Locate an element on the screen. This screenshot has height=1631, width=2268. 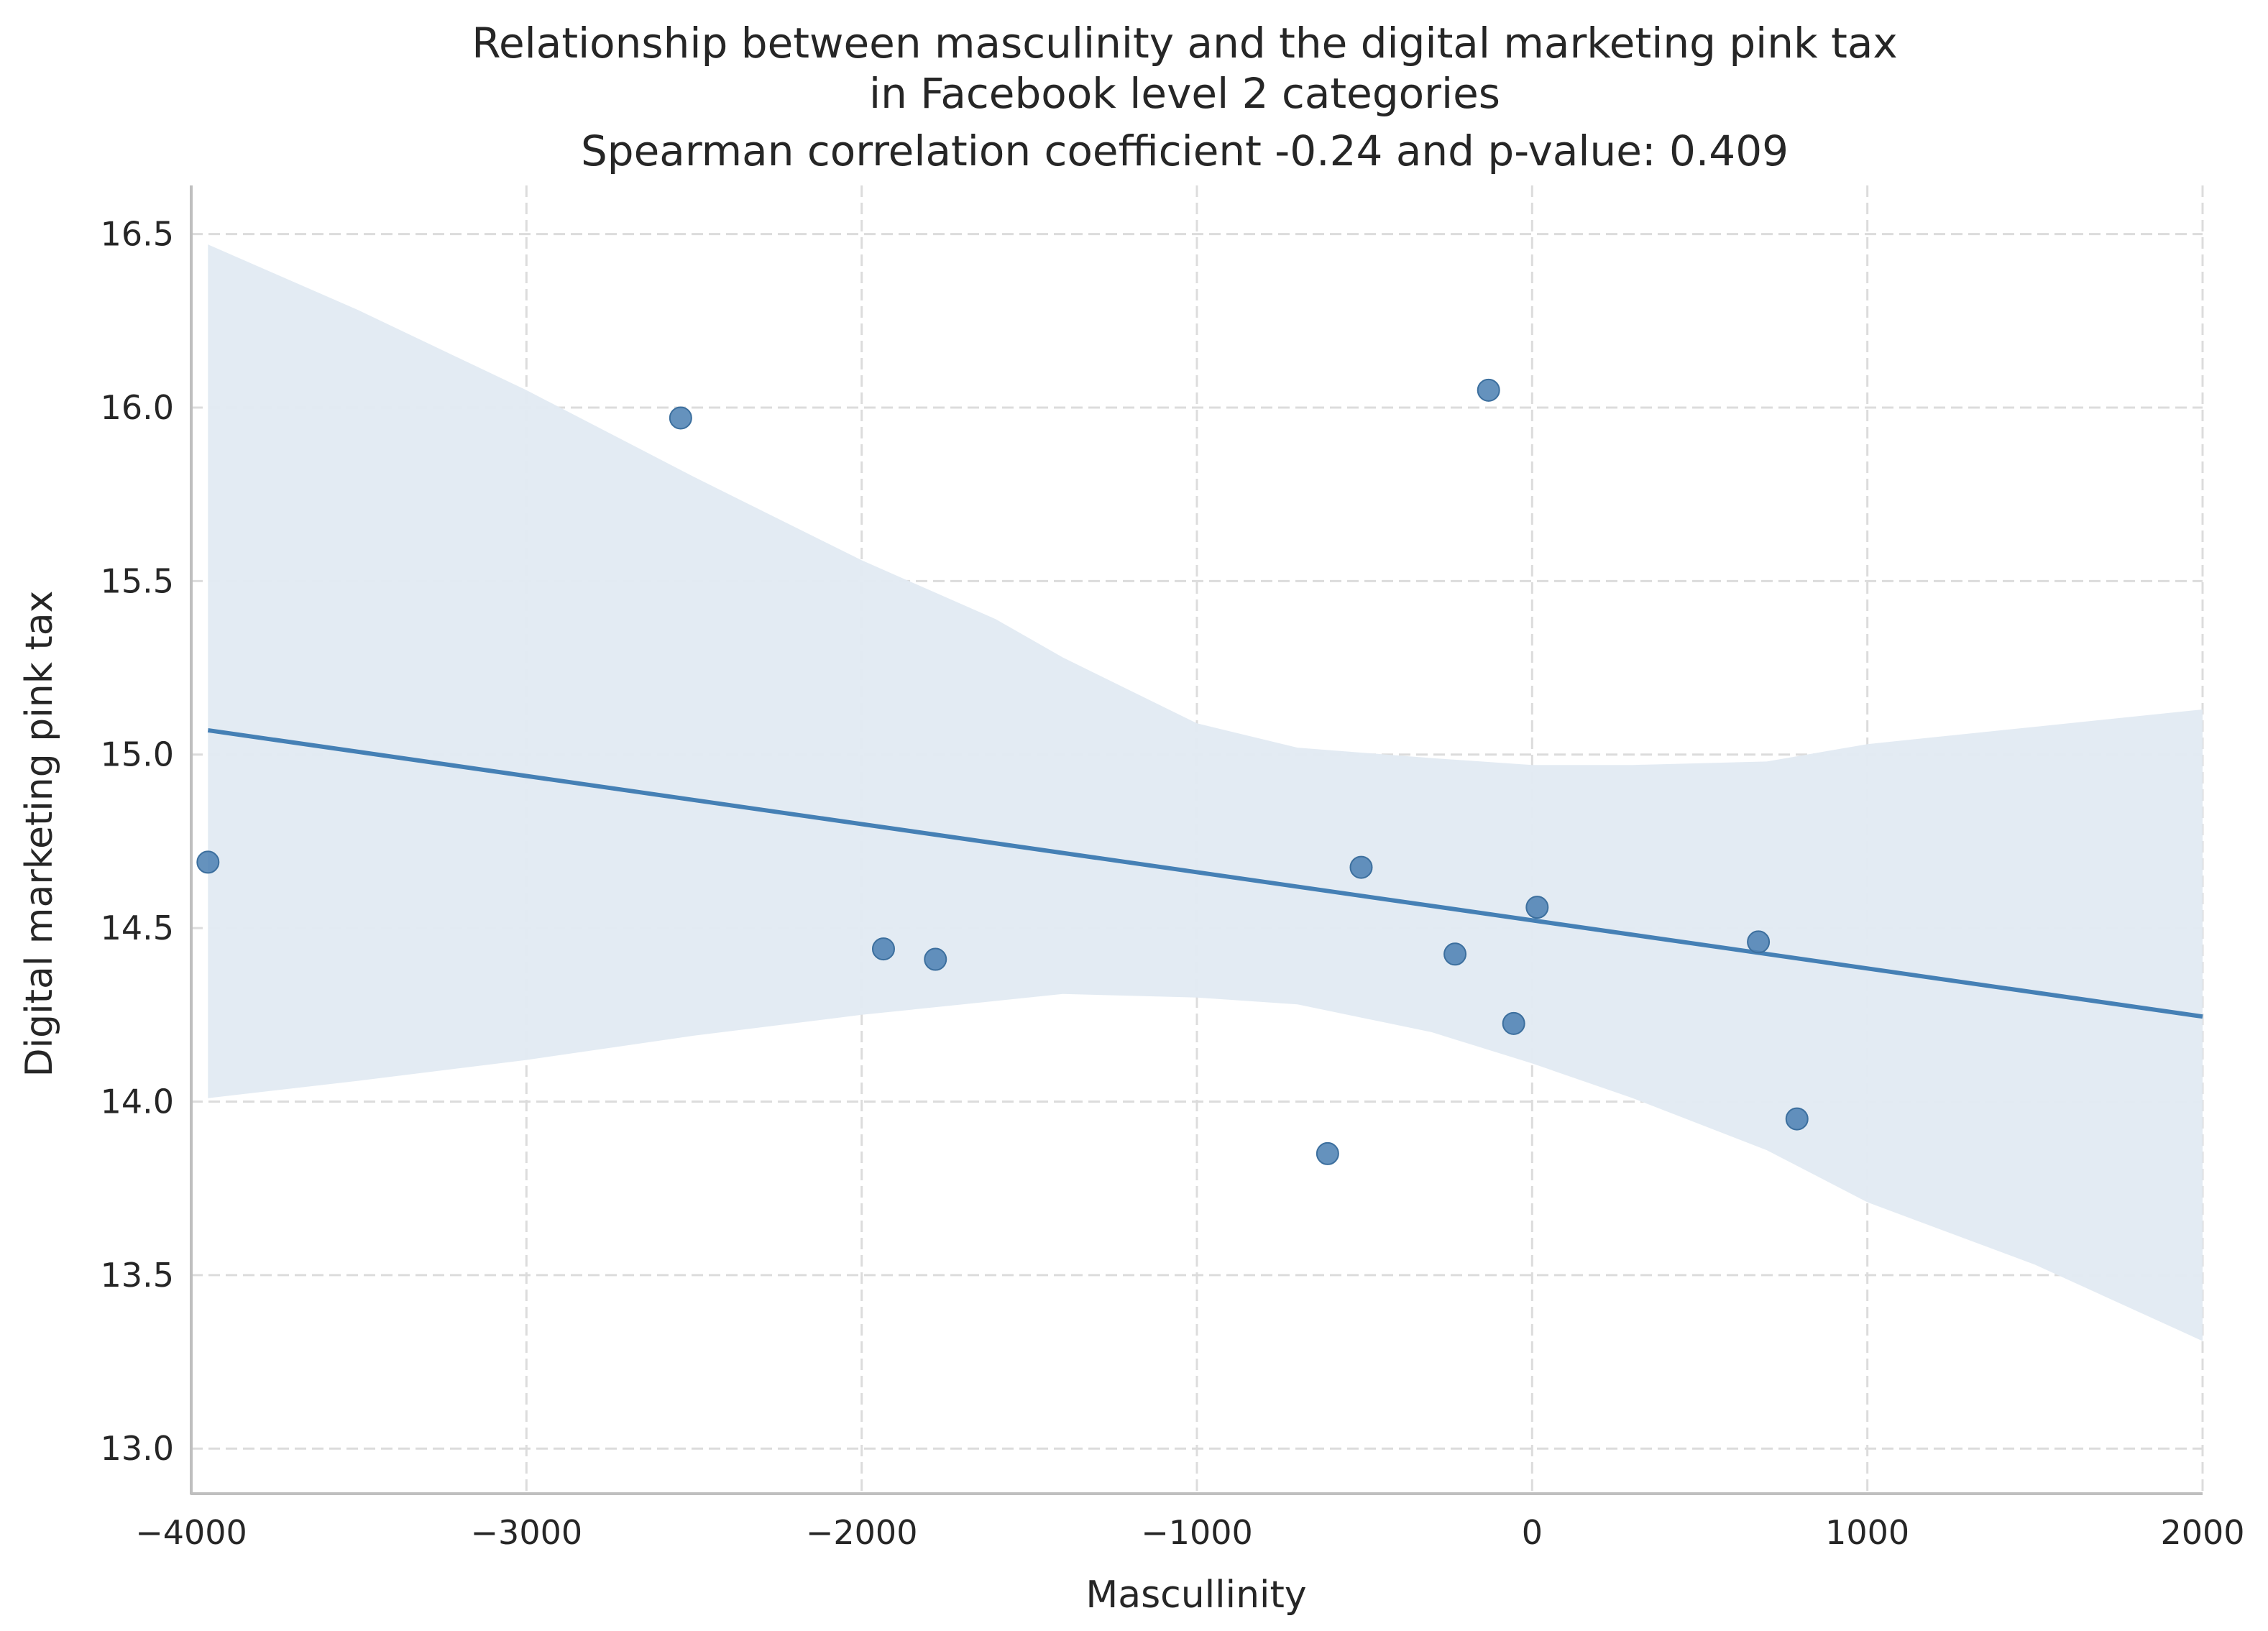
y-tick-label: 16.5 is located at coordinates (138, 235).